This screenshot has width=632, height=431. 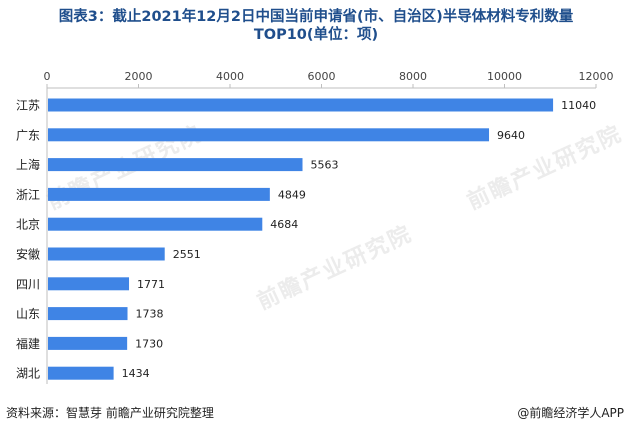 I want to click on value-label-1: 9640, so click(x=511, y=135).